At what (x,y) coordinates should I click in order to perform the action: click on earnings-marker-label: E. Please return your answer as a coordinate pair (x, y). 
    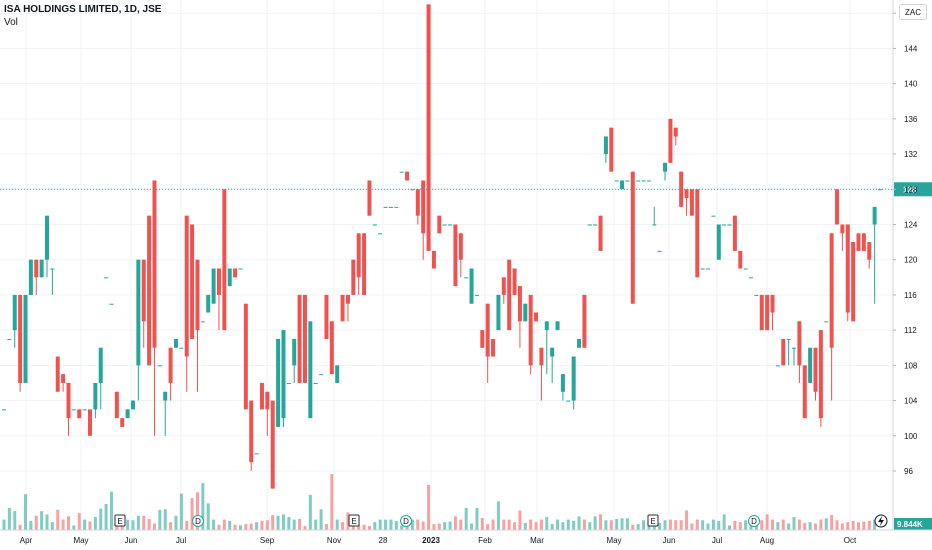
    Looking at the image, I should click on (652, 521).